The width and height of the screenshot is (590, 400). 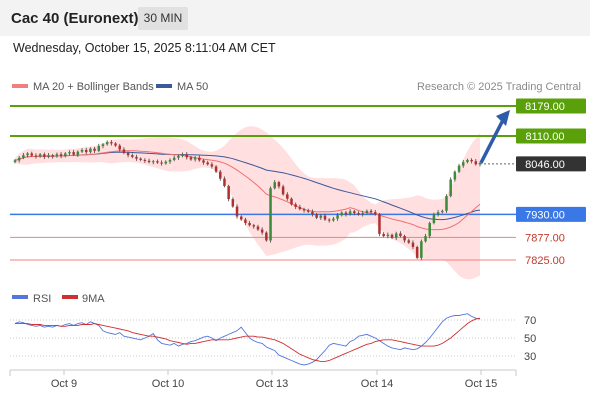 What do you see at coordinates (481, 384) in the screenshot?
I see `x-label-4: Oct 15` at bounding box center [481, 384].